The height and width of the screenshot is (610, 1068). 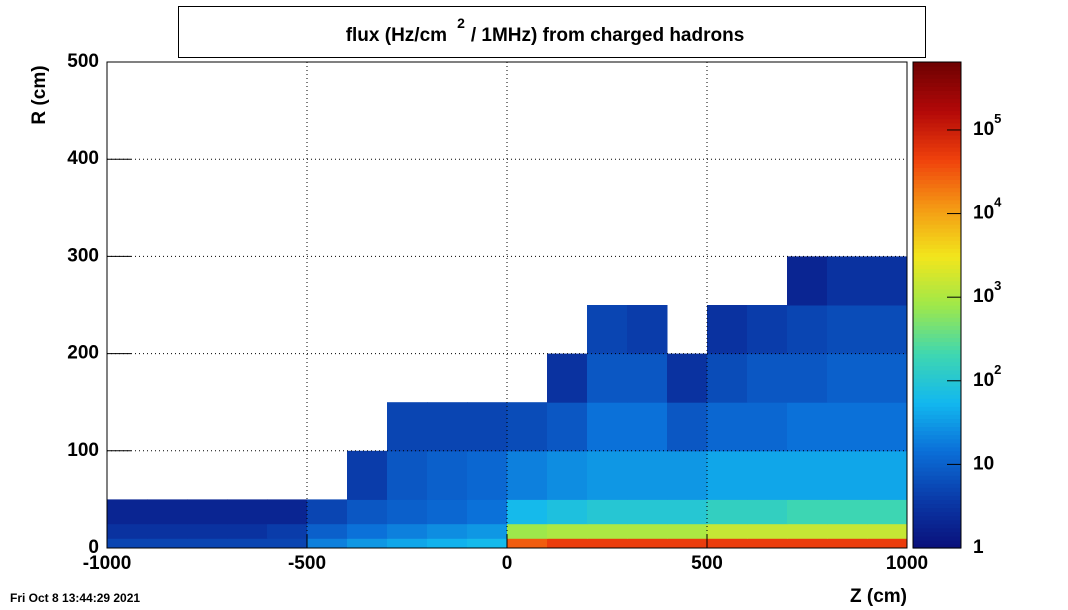 What do you see at coordinates (107, 563) in the screenshot?
I see `x-tick-label: -1000` at bounding box center [107, 563].